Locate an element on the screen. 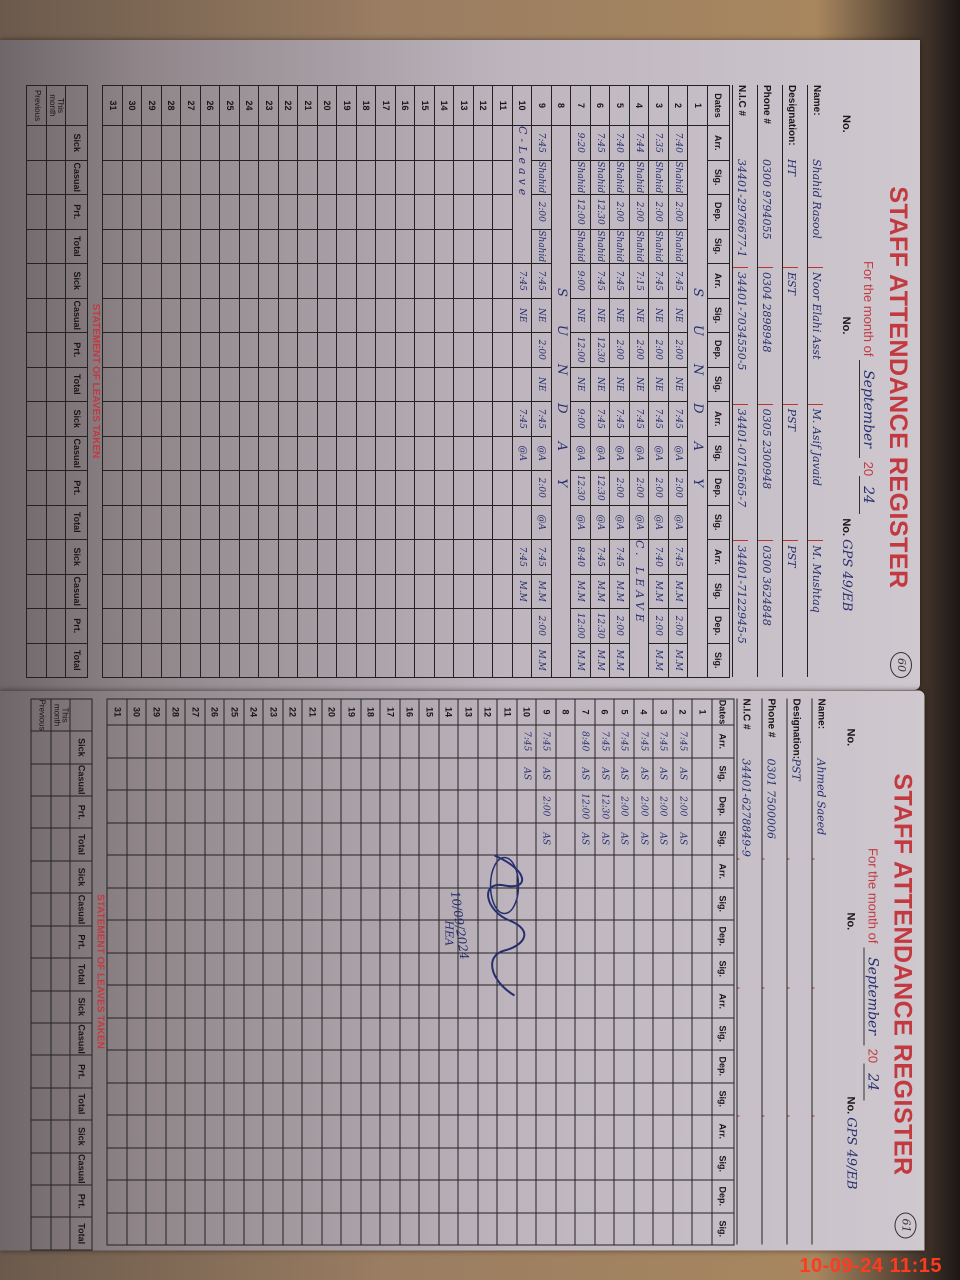 This screenshot has width=960, height=1280. attendance-cell: Shahid is located at coordinates (678, 177).